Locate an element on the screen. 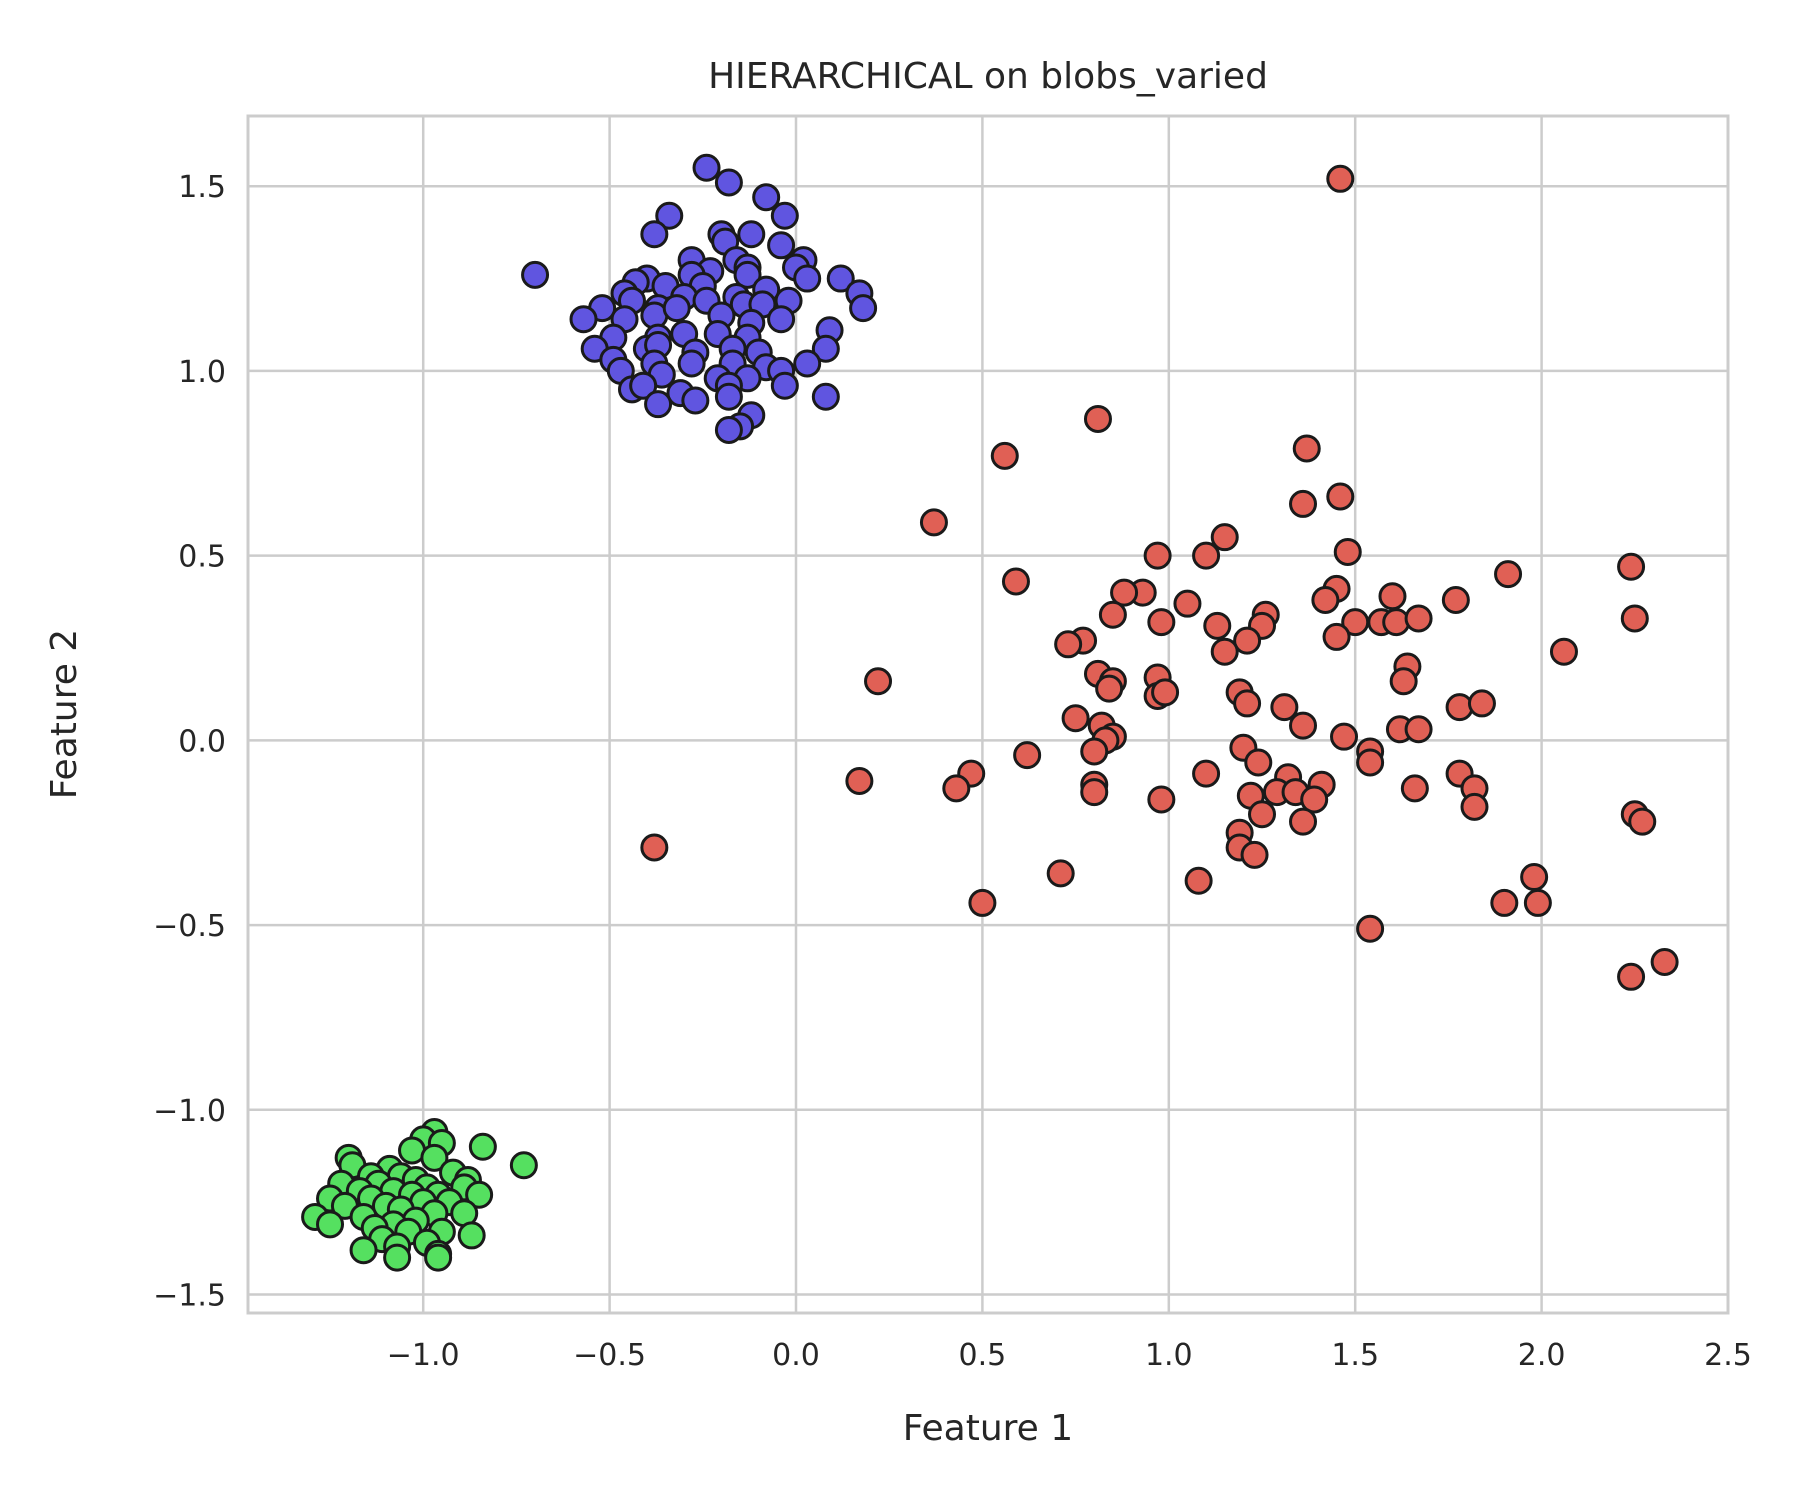 The image size is (1800, 1500). x-tick-label: −0.5 is located at coordinates (609, 1355).